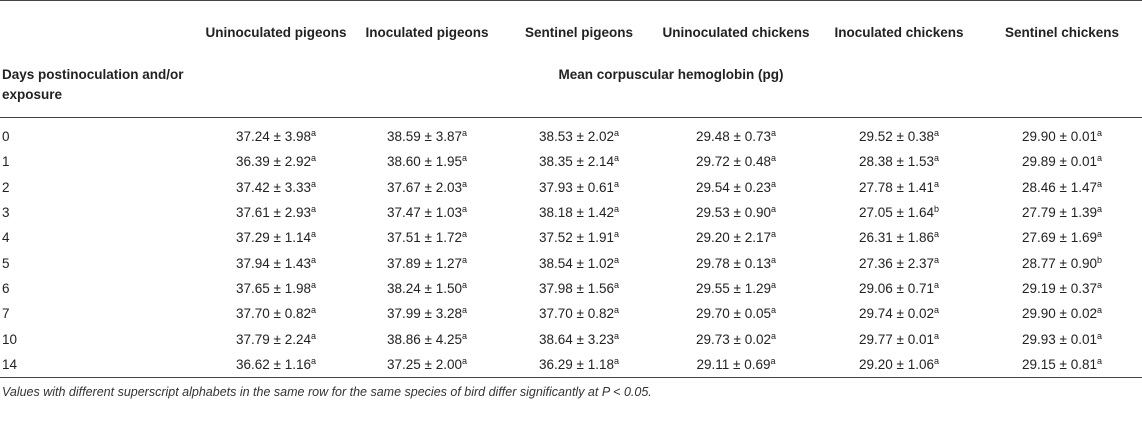 Image resolution: width=1142 pixels, height=432 pixels. Describe the element at coordinates (10, 364) in the screenshot. I see `day-cell: 14` at that location.